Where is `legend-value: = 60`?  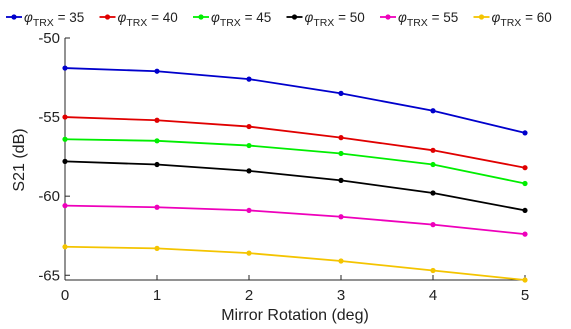 legend-value: = 60 is located at coordinates (536, 17).